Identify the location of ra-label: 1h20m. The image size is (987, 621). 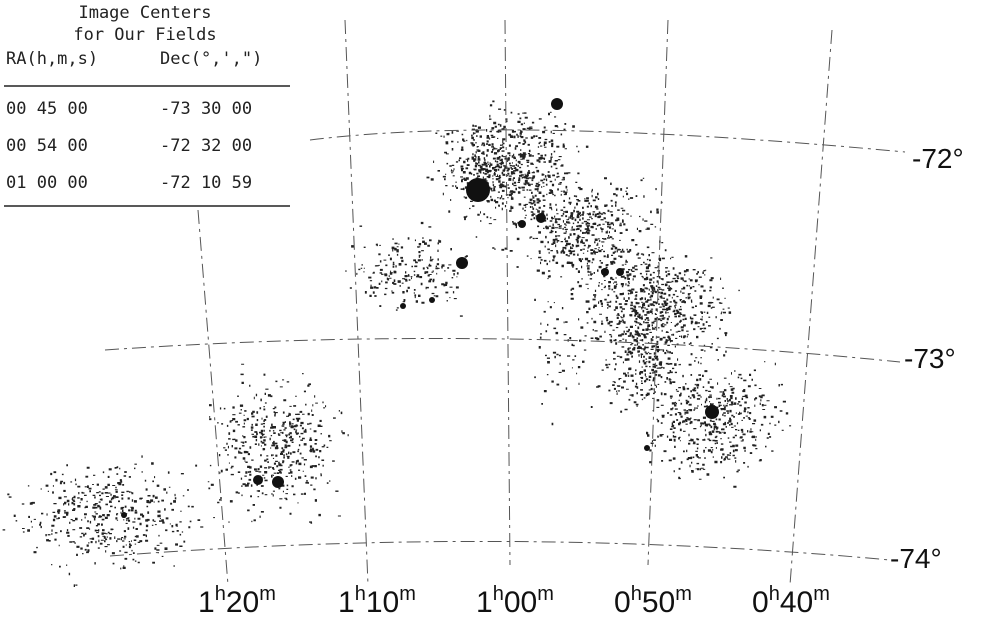
(237, 601).